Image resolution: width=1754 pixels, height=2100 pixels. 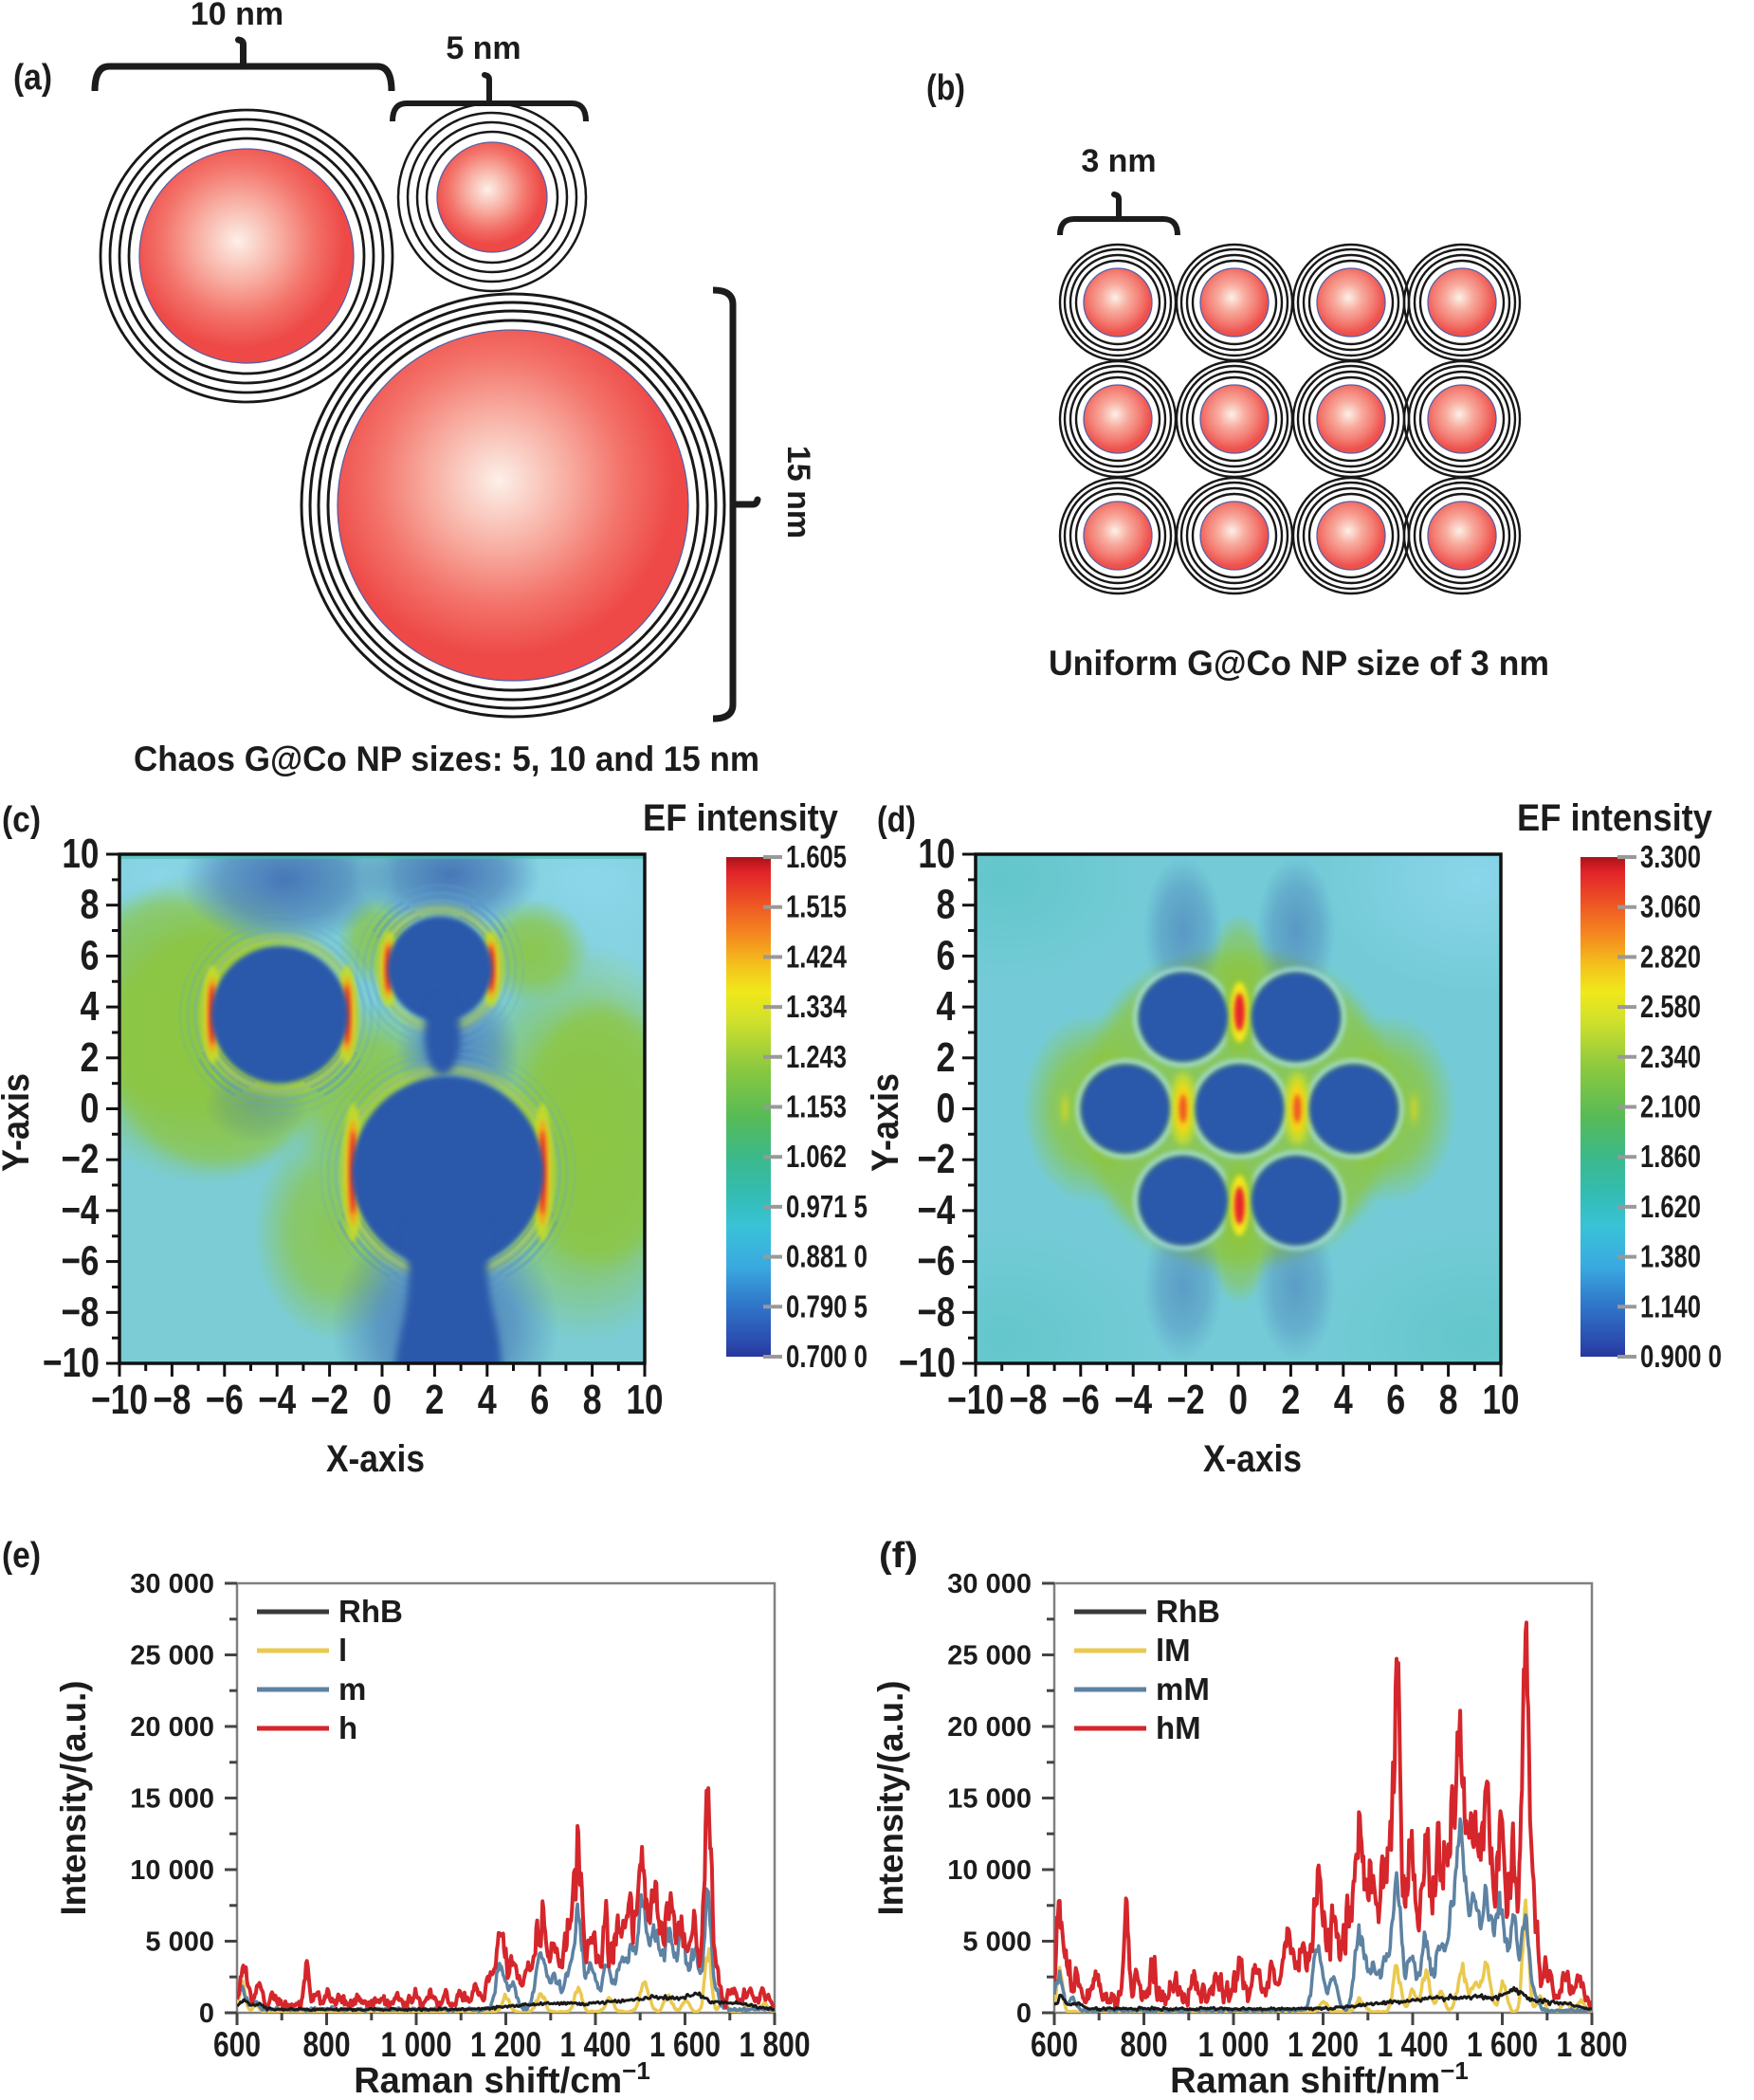 What do you see at coordinates (1671, 1156) in the screenshot?
I see `svg-text: 1.860` at bounding box center [1671, 1156].